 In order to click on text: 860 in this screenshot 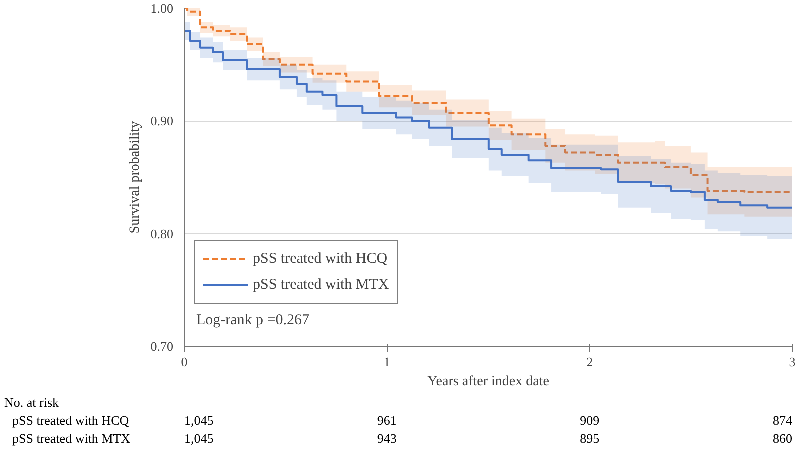, I will do `click(782, 438)`.